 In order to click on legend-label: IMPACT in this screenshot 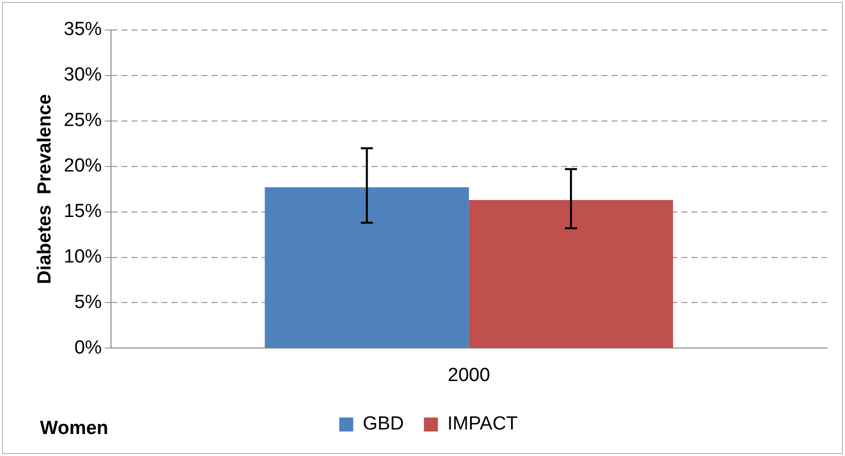, I will do `click(482, 424)`.